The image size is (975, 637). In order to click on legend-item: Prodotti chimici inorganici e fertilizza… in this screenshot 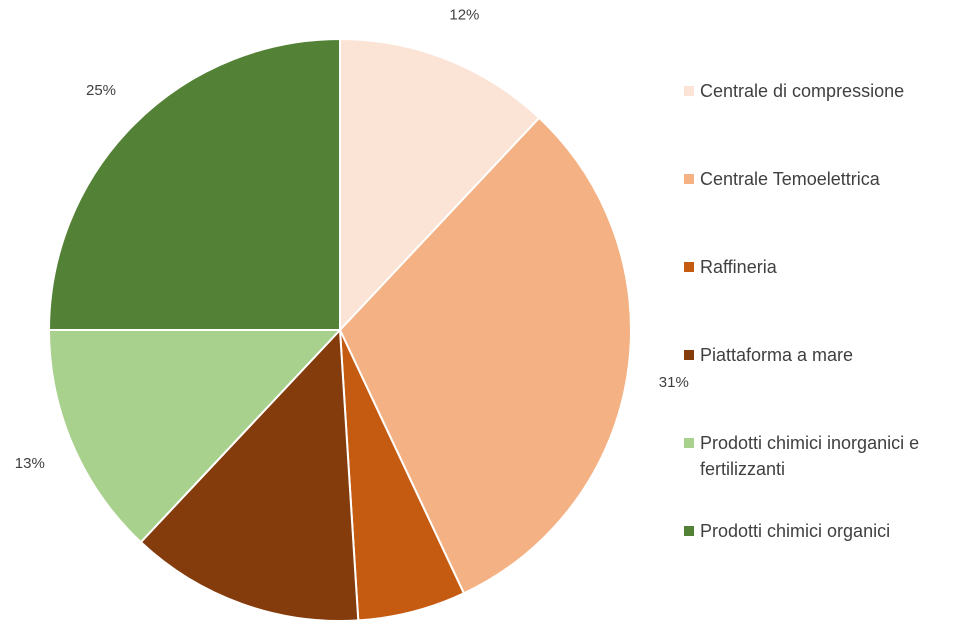, I will do `click(826, 474)`.